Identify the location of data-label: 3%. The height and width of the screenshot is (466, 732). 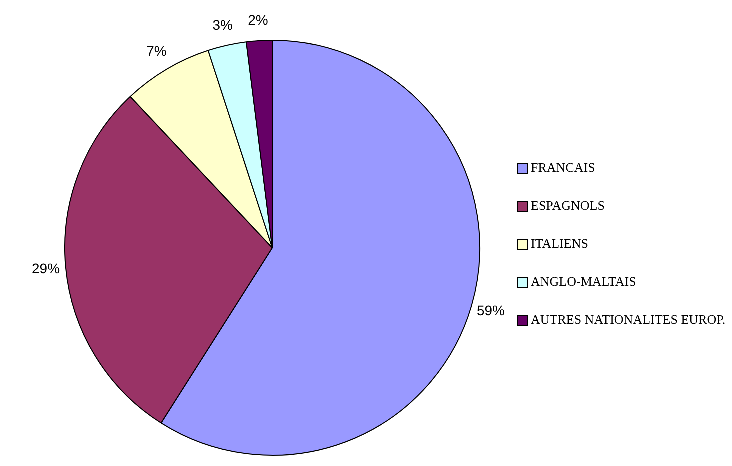
(222, 24).